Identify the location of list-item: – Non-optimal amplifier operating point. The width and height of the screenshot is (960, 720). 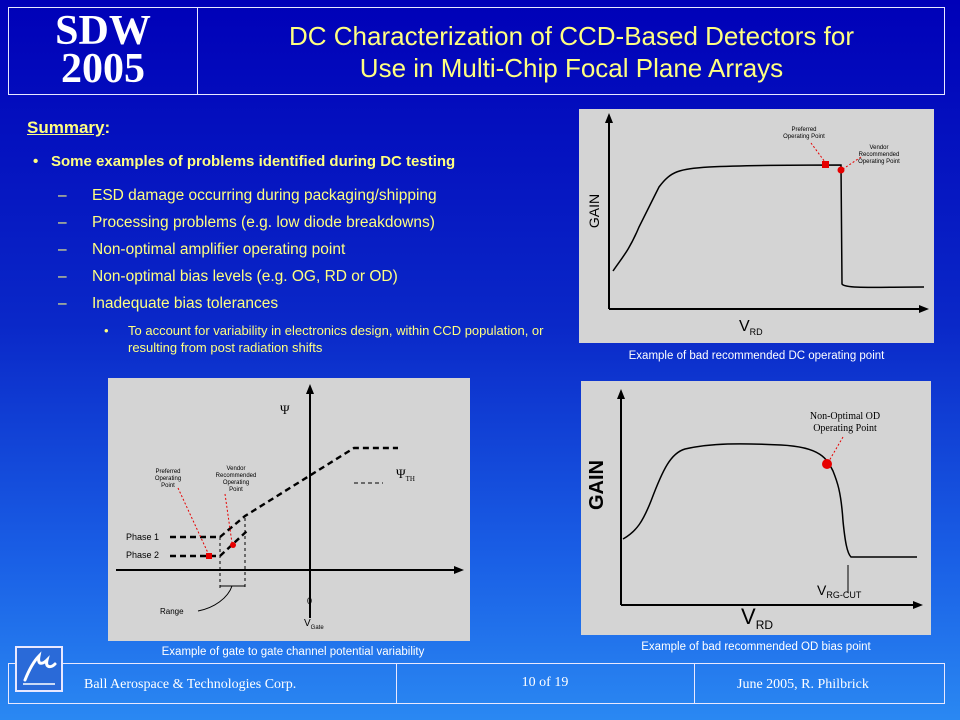
(201, 250).